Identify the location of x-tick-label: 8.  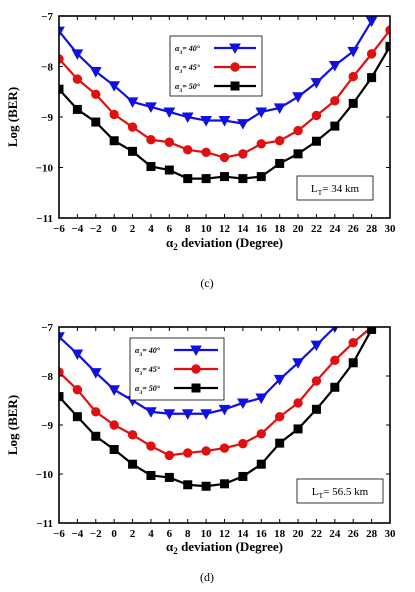
(188, 534).